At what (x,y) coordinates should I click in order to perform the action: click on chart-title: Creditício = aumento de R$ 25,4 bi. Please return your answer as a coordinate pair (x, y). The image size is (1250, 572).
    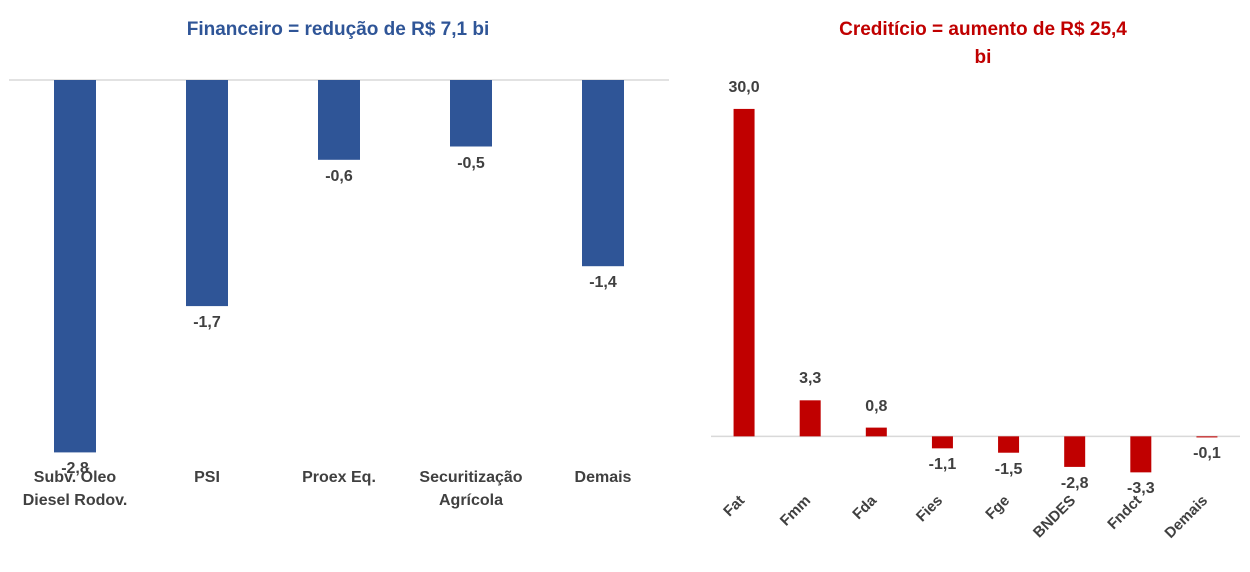
    Looking at the image, I should click on (983, 43).